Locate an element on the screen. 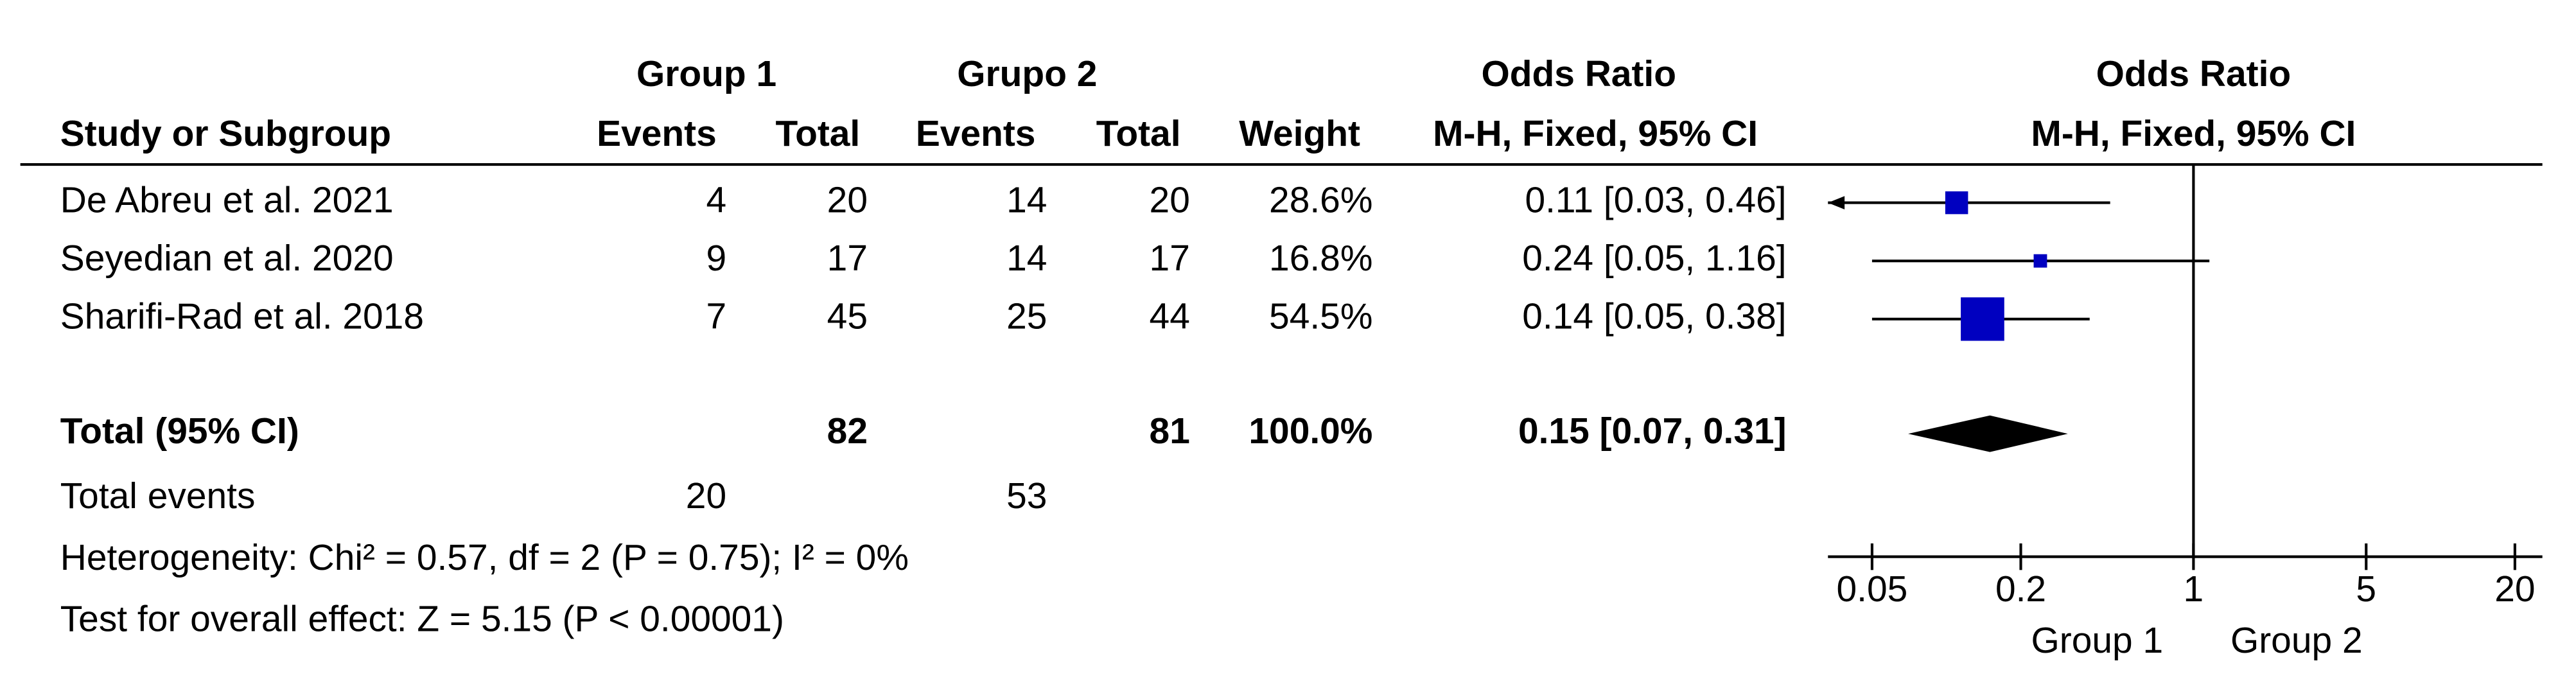 The width and height of the screenshot is (2576, 688). events-2: 25 is located at coordinates (1026, 316).